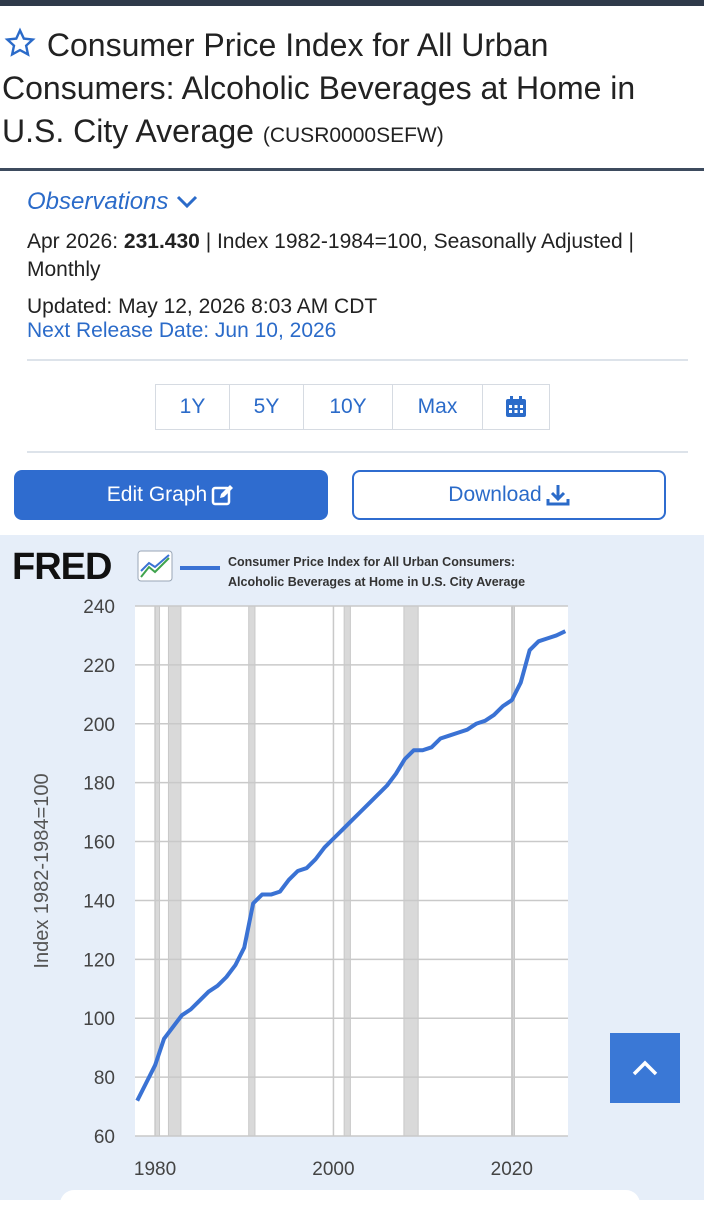 The image size is (704, 1220). I want to click on obs-value: 231.430, so click(161, 241).